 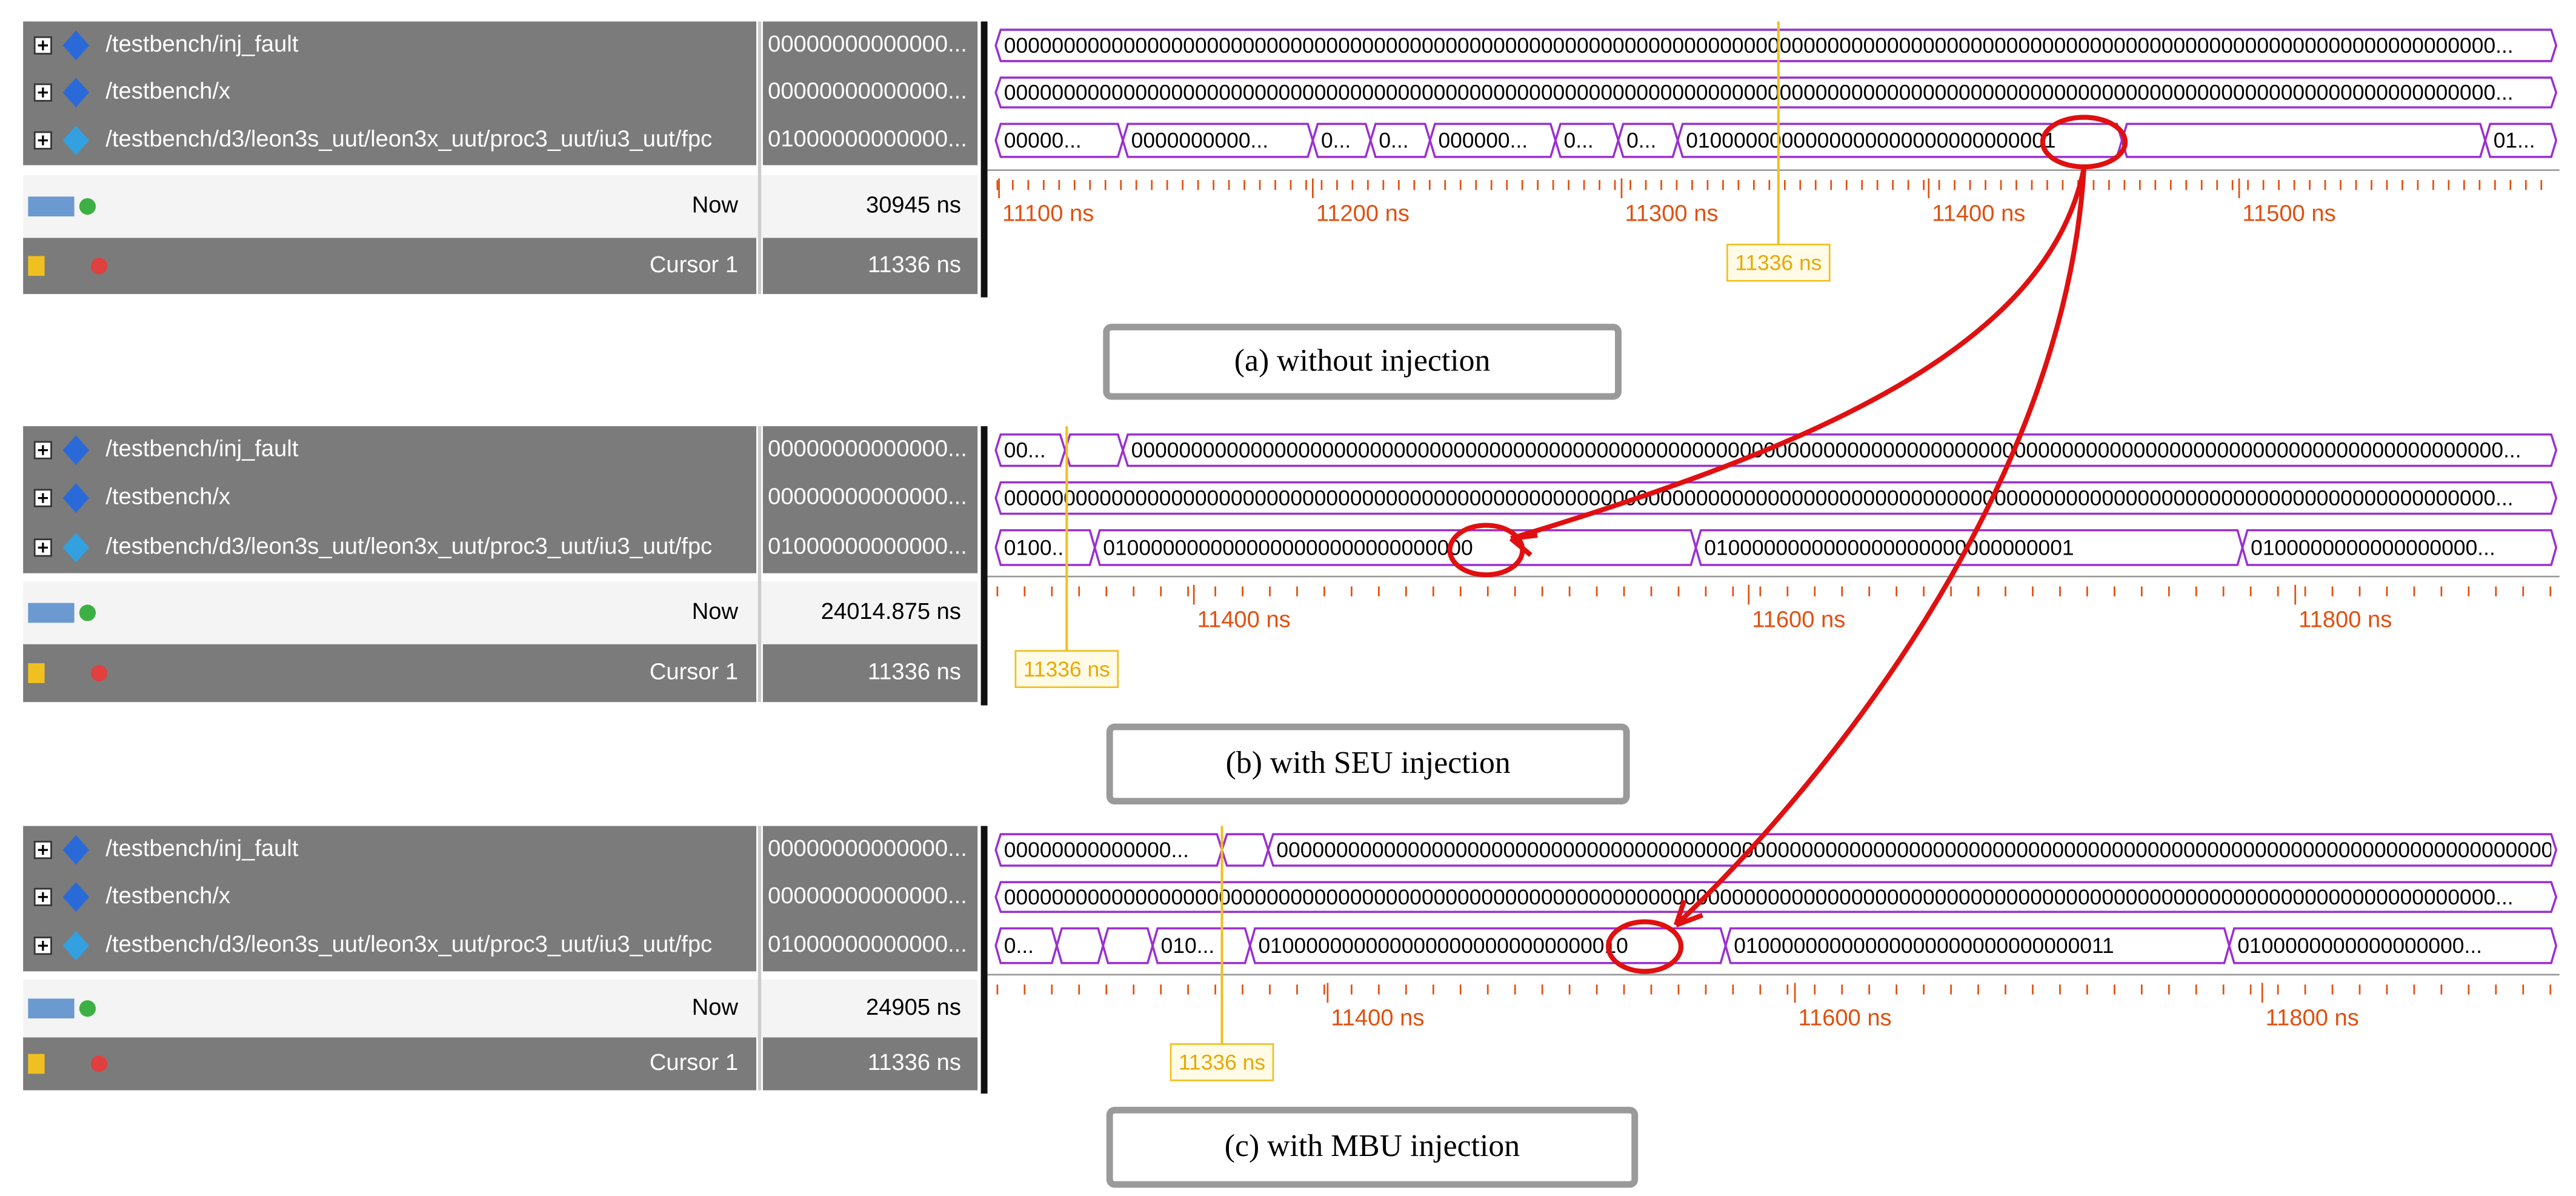 What do you see at coordinates (1288, 547) in the screenshot?
I see `bus-value: 0100000000000000000000000000000` at bounding box center [1288, 547].